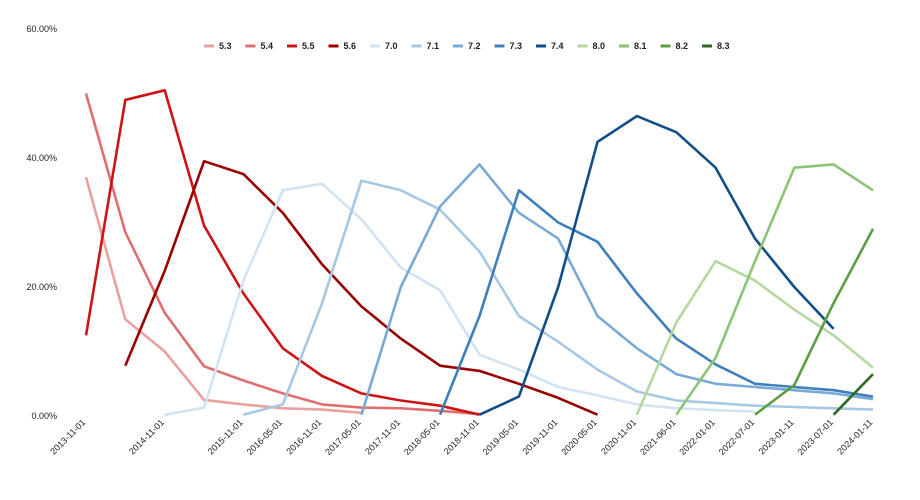  What do you see at coordinates (265, 437) in the screenshot?
I see `x-tick-label: 2016-05-01` at bounding box center [265, 437].